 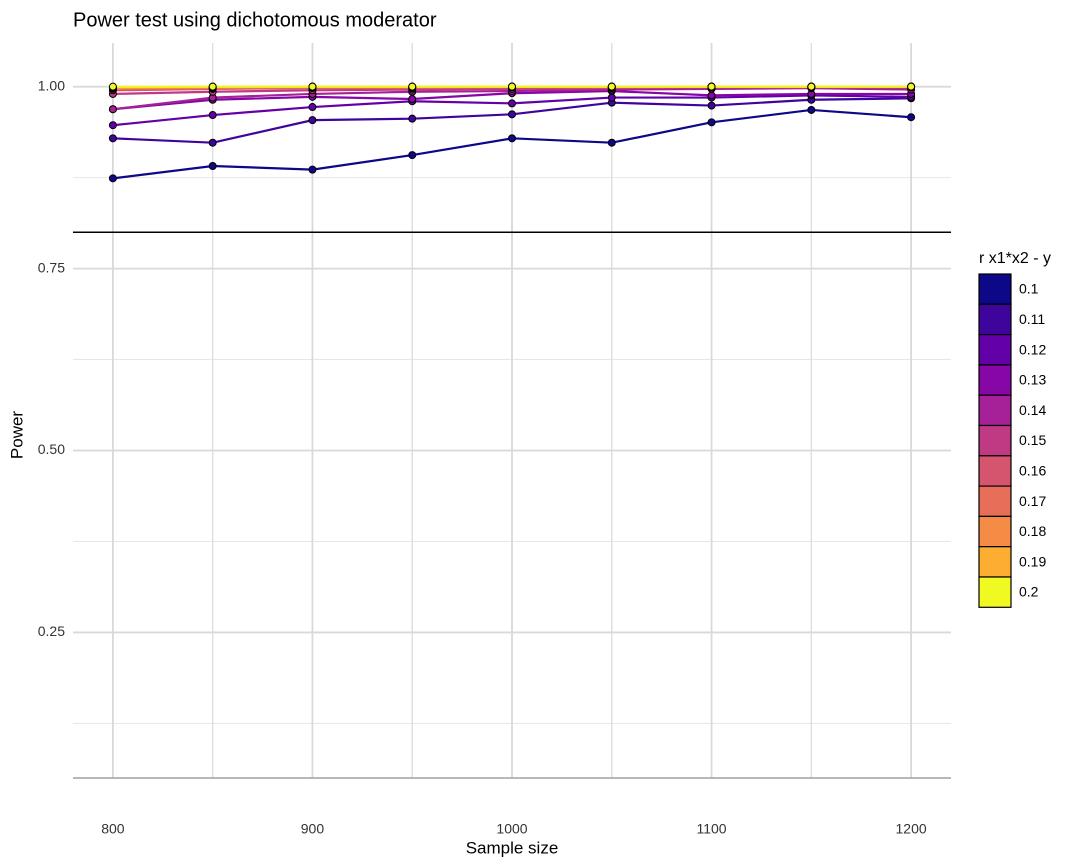 I want to click on legend-label: 0.17, so click(x=1032, y=501).